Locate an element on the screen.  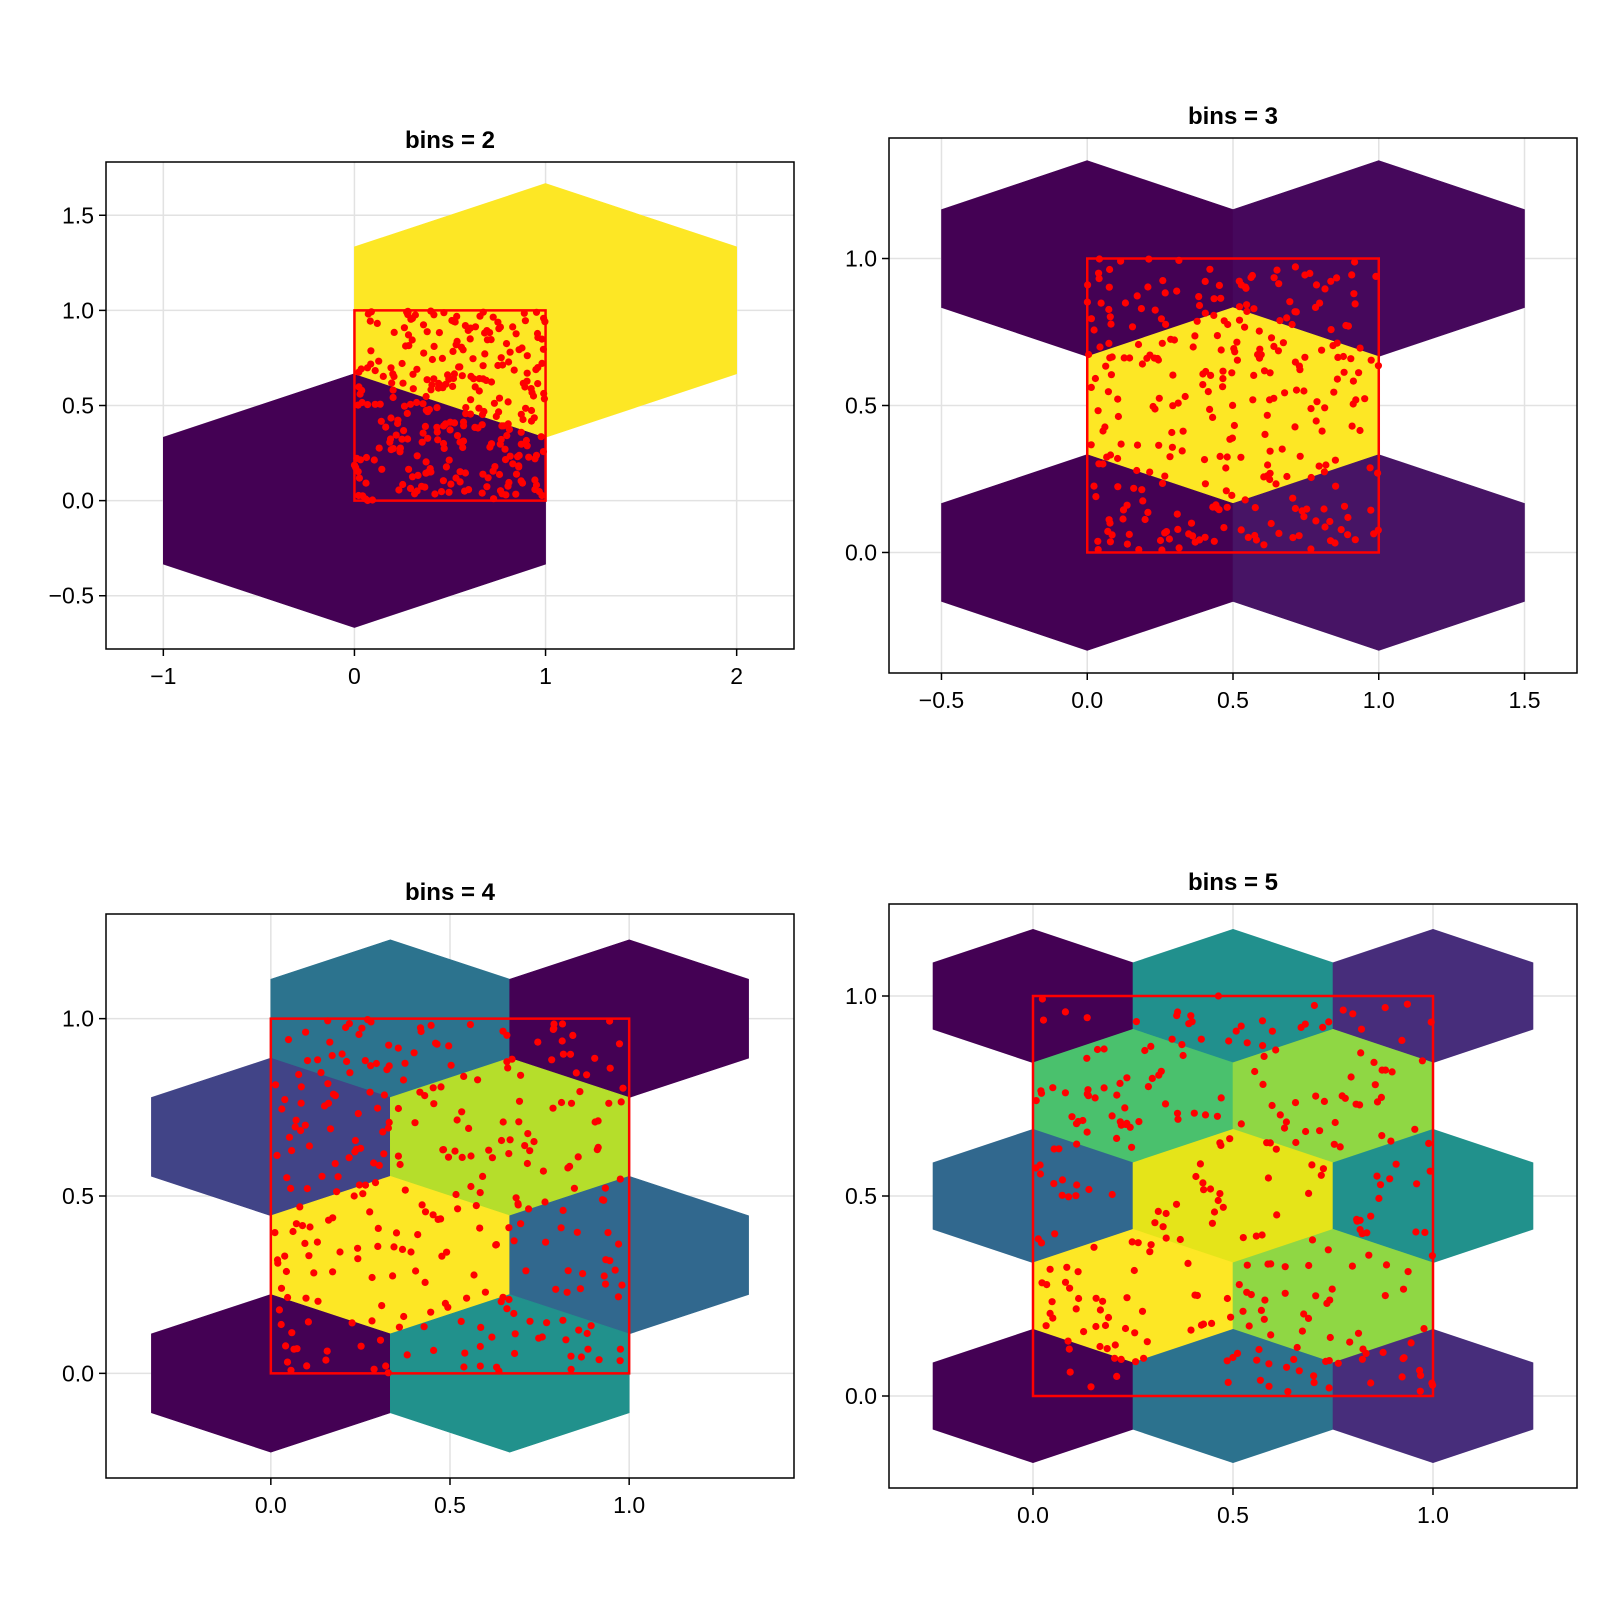
x-tick-label: 0 is located at coordinates (354, 676).